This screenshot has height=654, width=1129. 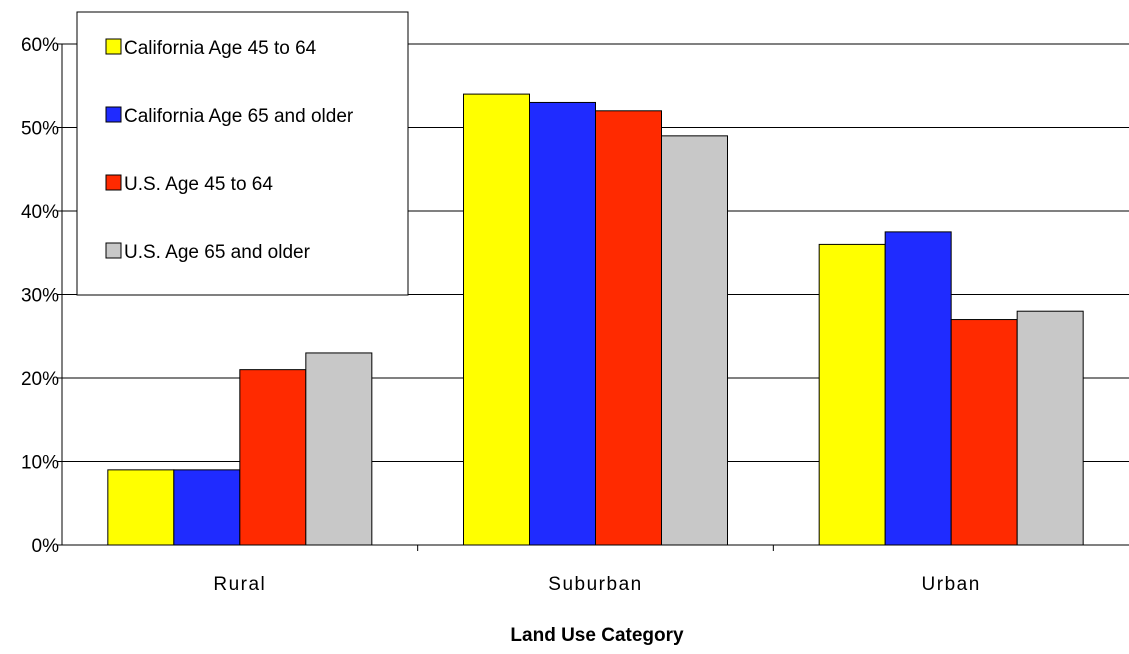 What do you see at coordinates (239, 584) in the screenshot?
I see `x-category-label: Rural` at bounding box center [239, 584].